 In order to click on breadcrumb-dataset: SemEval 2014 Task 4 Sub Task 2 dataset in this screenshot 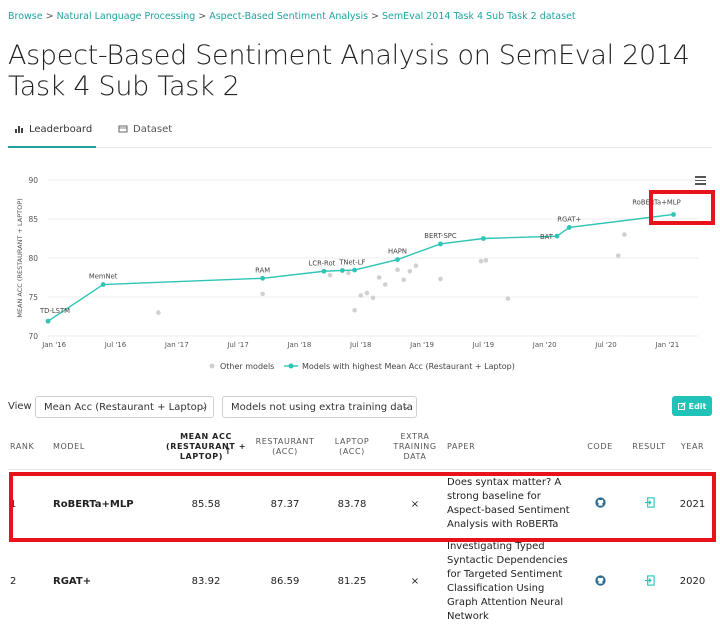, I will do `click(479, 16)`.